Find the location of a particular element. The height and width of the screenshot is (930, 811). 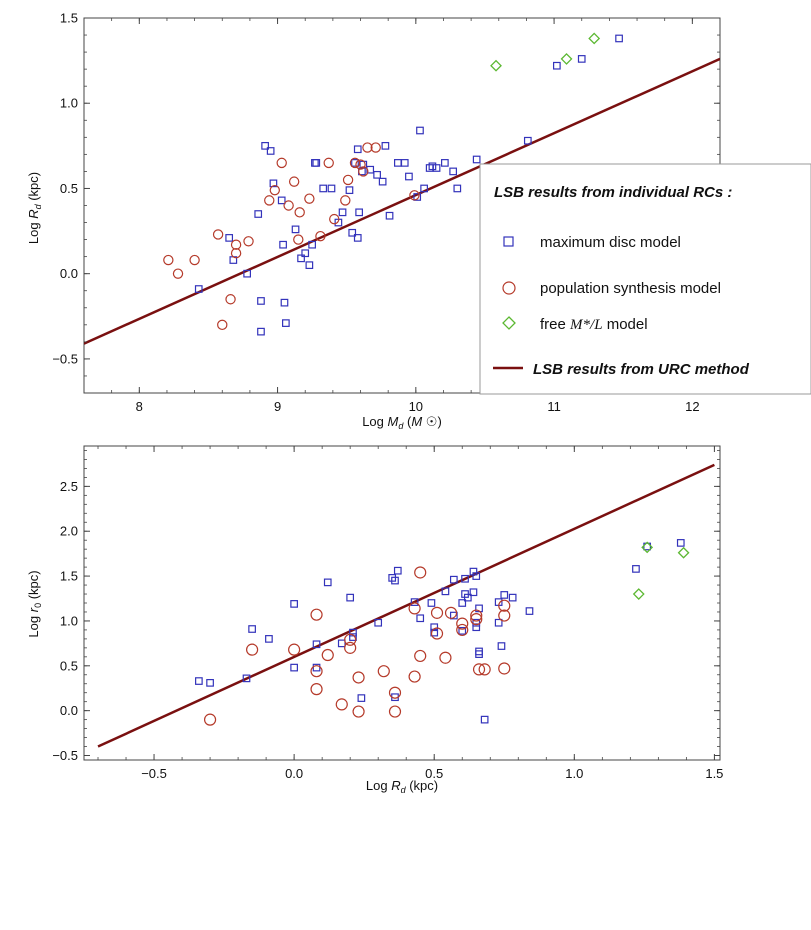

legend-urc-label: LSB results from URC method is located at coordinates (641, 369).